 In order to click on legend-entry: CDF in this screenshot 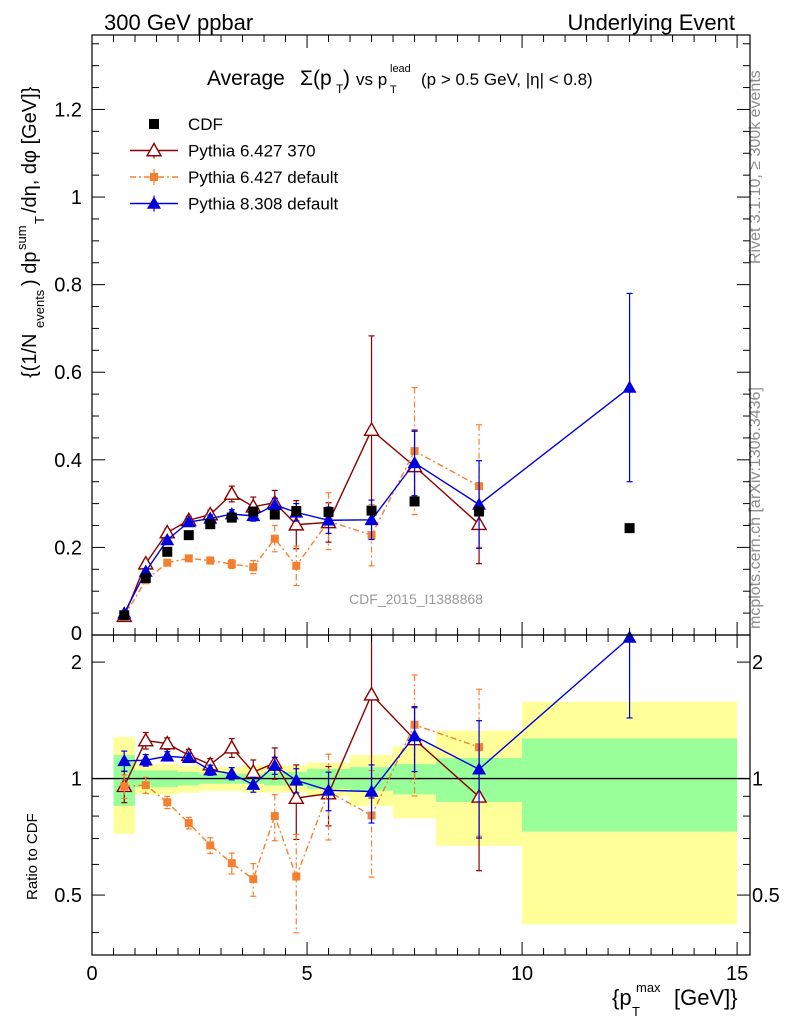, I will do `click(186, 124)`.